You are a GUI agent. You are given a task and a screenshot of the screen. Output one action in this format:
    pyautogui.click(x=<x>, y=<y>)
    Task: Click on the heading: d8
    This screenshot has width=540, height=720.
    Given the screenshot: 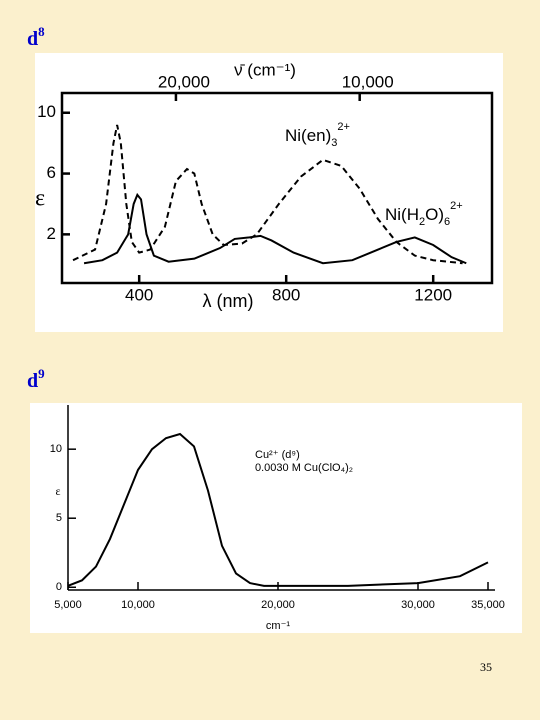 What is the action you would take?
    pyautogui.click(x=36, y=37)
    